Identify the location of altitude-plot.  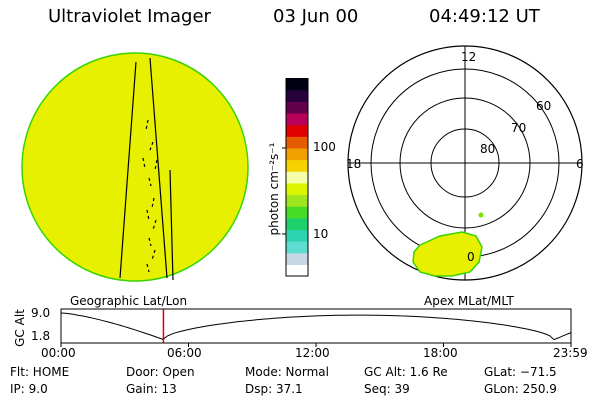
(316, 327).